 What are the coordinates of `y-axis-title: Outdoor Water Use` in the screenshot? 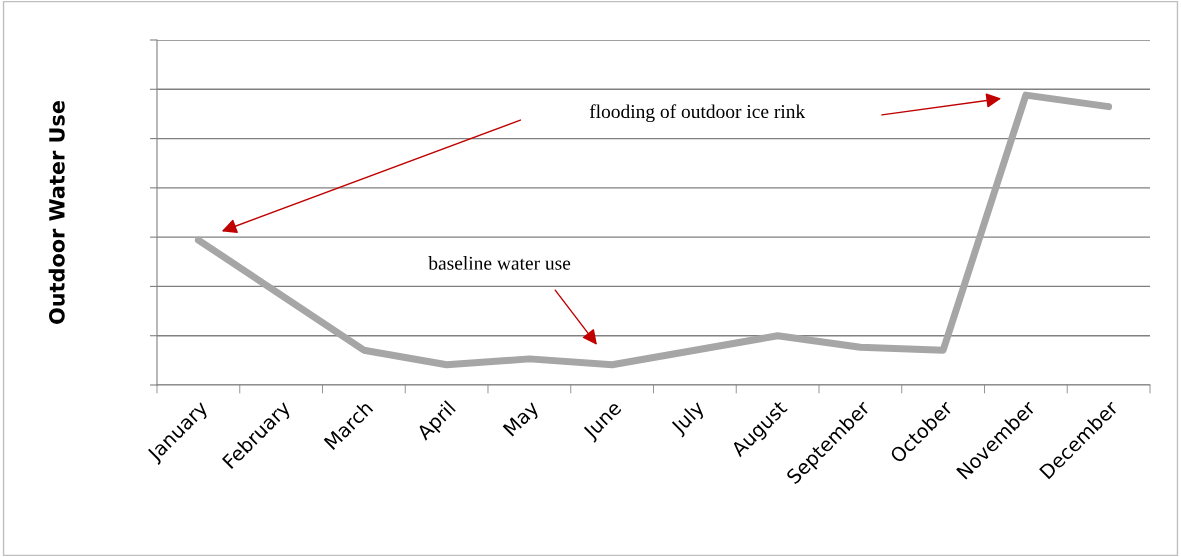 It's located at (56, 212).